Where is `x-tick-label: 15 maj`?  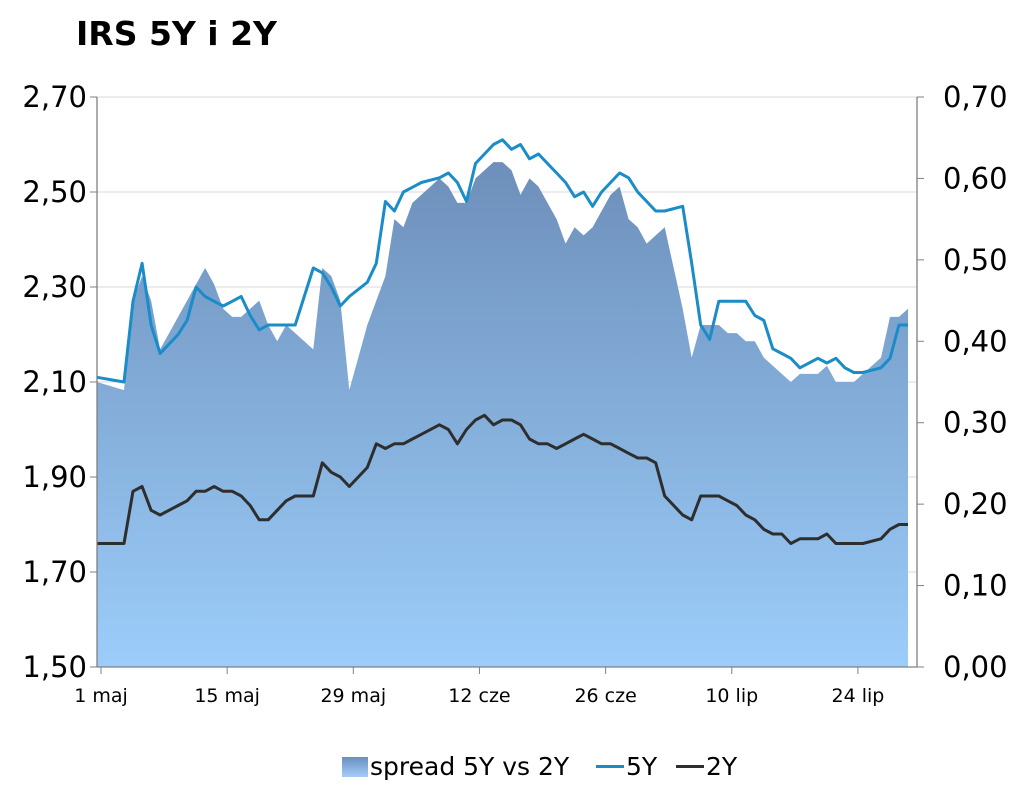 x-tick-label: 15 maj is located at coordinates (227, 696).